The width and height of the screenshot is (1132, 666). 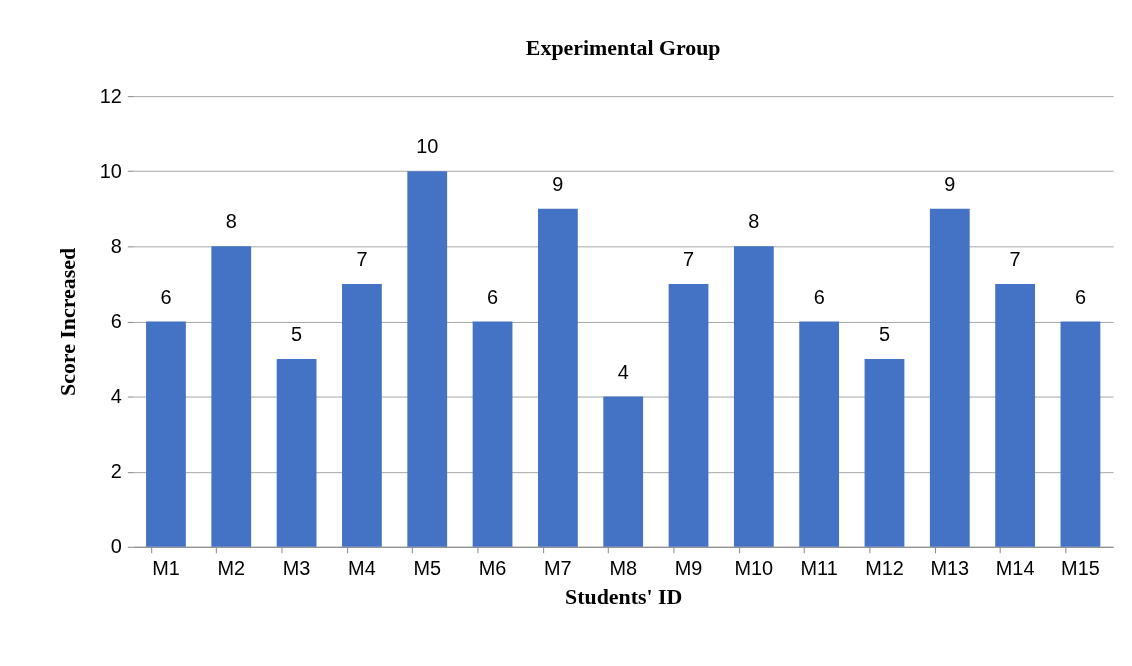 What do you see at coordinates (623, 568) in the screenshot?
I see `x-tick-label: M8` at bounding box center [623, 568].